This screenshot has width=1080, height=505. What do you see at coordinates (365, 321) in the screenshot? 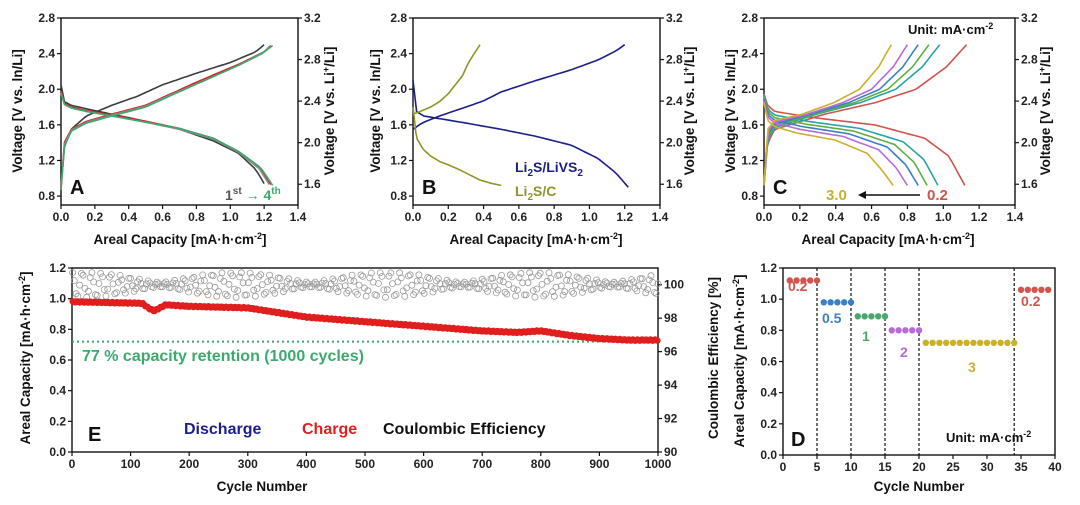
I see `panel-e-charge-series` at bounding box center [365, 321].